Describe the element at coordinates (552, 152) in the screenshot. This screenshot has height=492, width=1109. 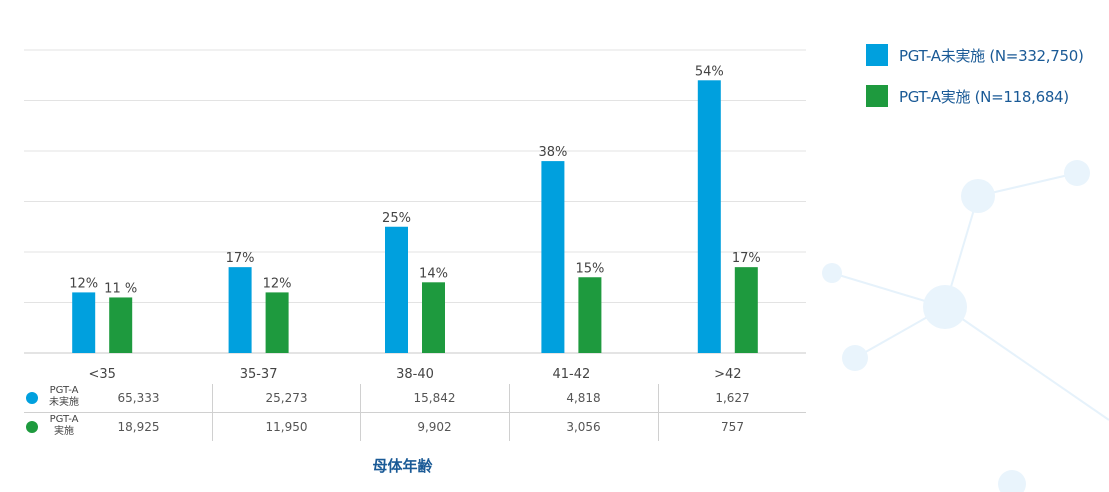
I see `data-label: 38%` at that location.